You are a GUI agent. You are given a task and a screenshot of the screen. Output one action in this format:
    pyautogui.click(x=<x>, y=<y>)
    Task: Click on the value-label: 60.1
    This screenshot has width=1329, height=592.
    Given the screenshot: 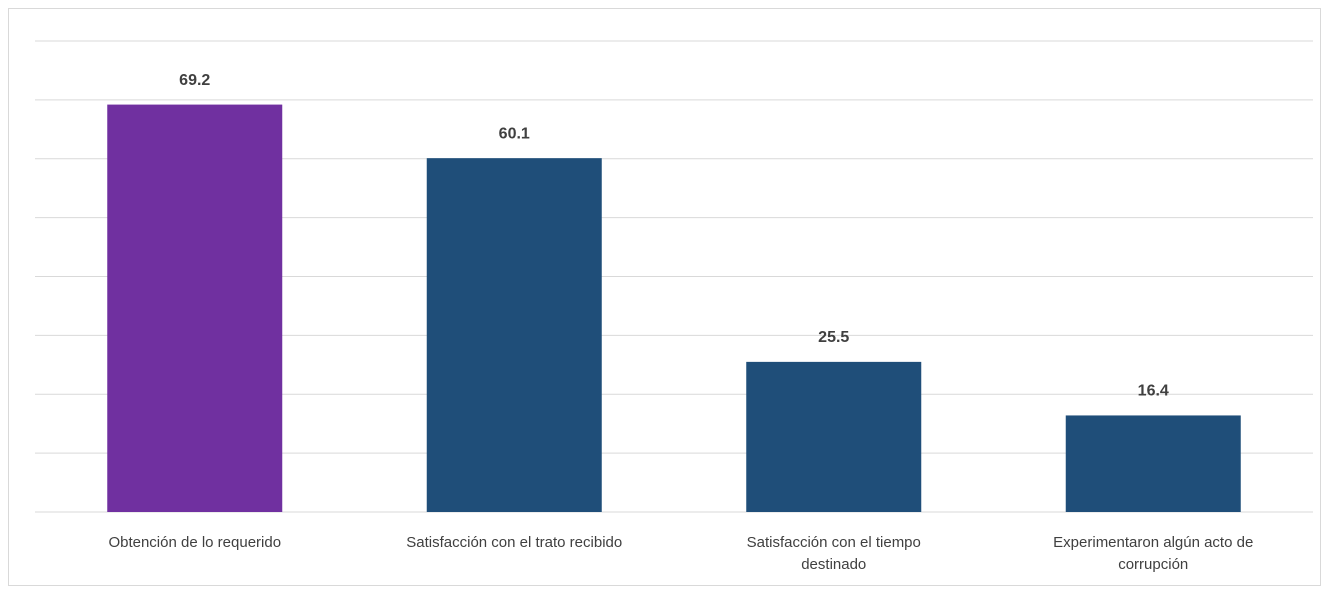 What is the action you would take?
    pyautogui.click(x=514, y=133)
    